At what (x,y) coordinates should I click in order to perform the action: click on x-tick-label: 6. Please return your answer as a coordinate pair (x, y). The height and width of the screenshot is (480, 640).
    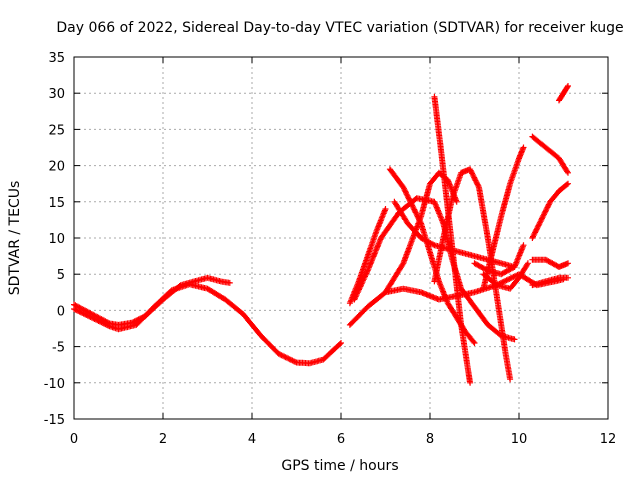
    Looking at the image, I should click on (341, 439).